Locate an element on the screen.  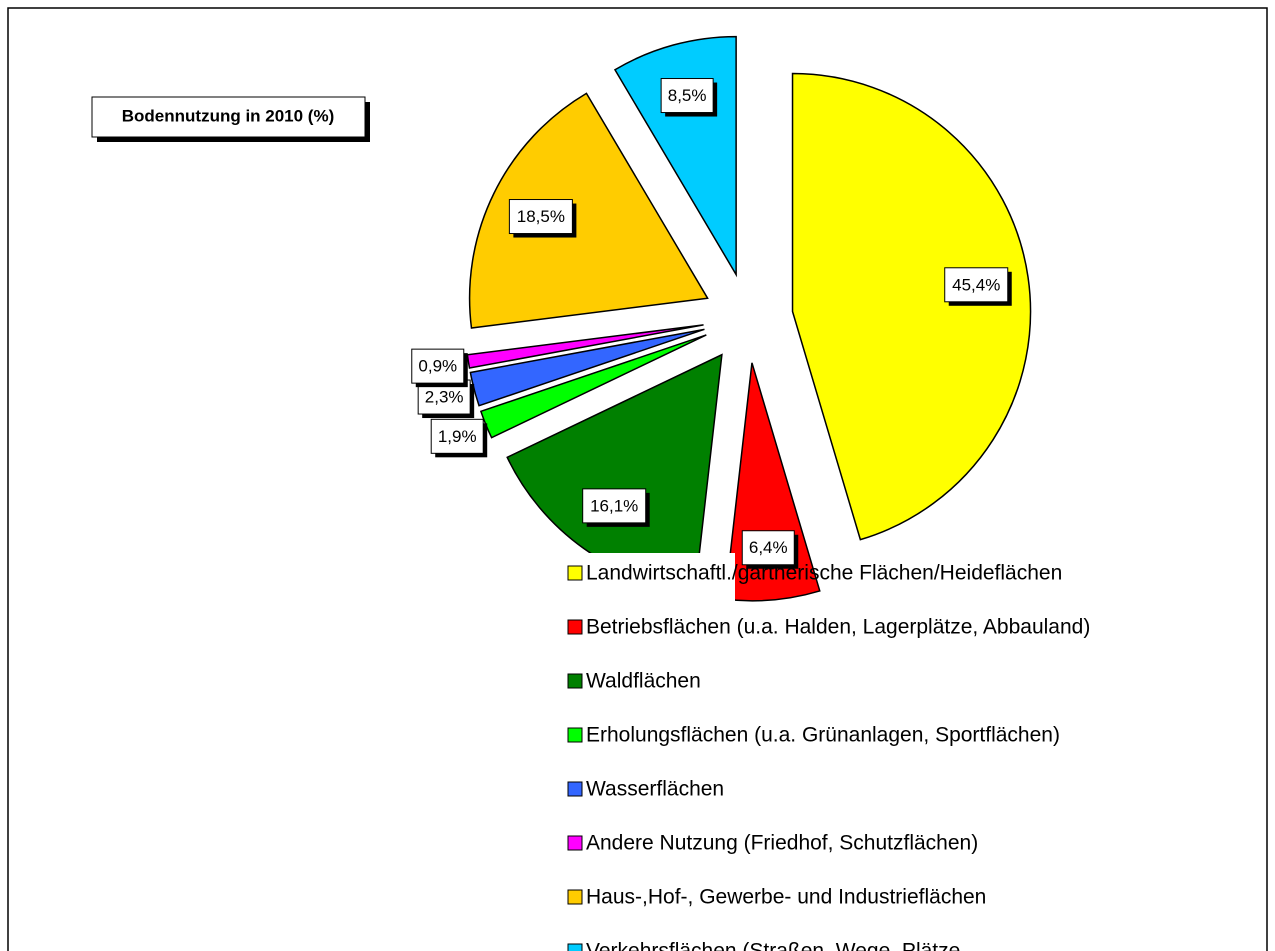
data-label: 1,9% is located at coordinates (457, 436).